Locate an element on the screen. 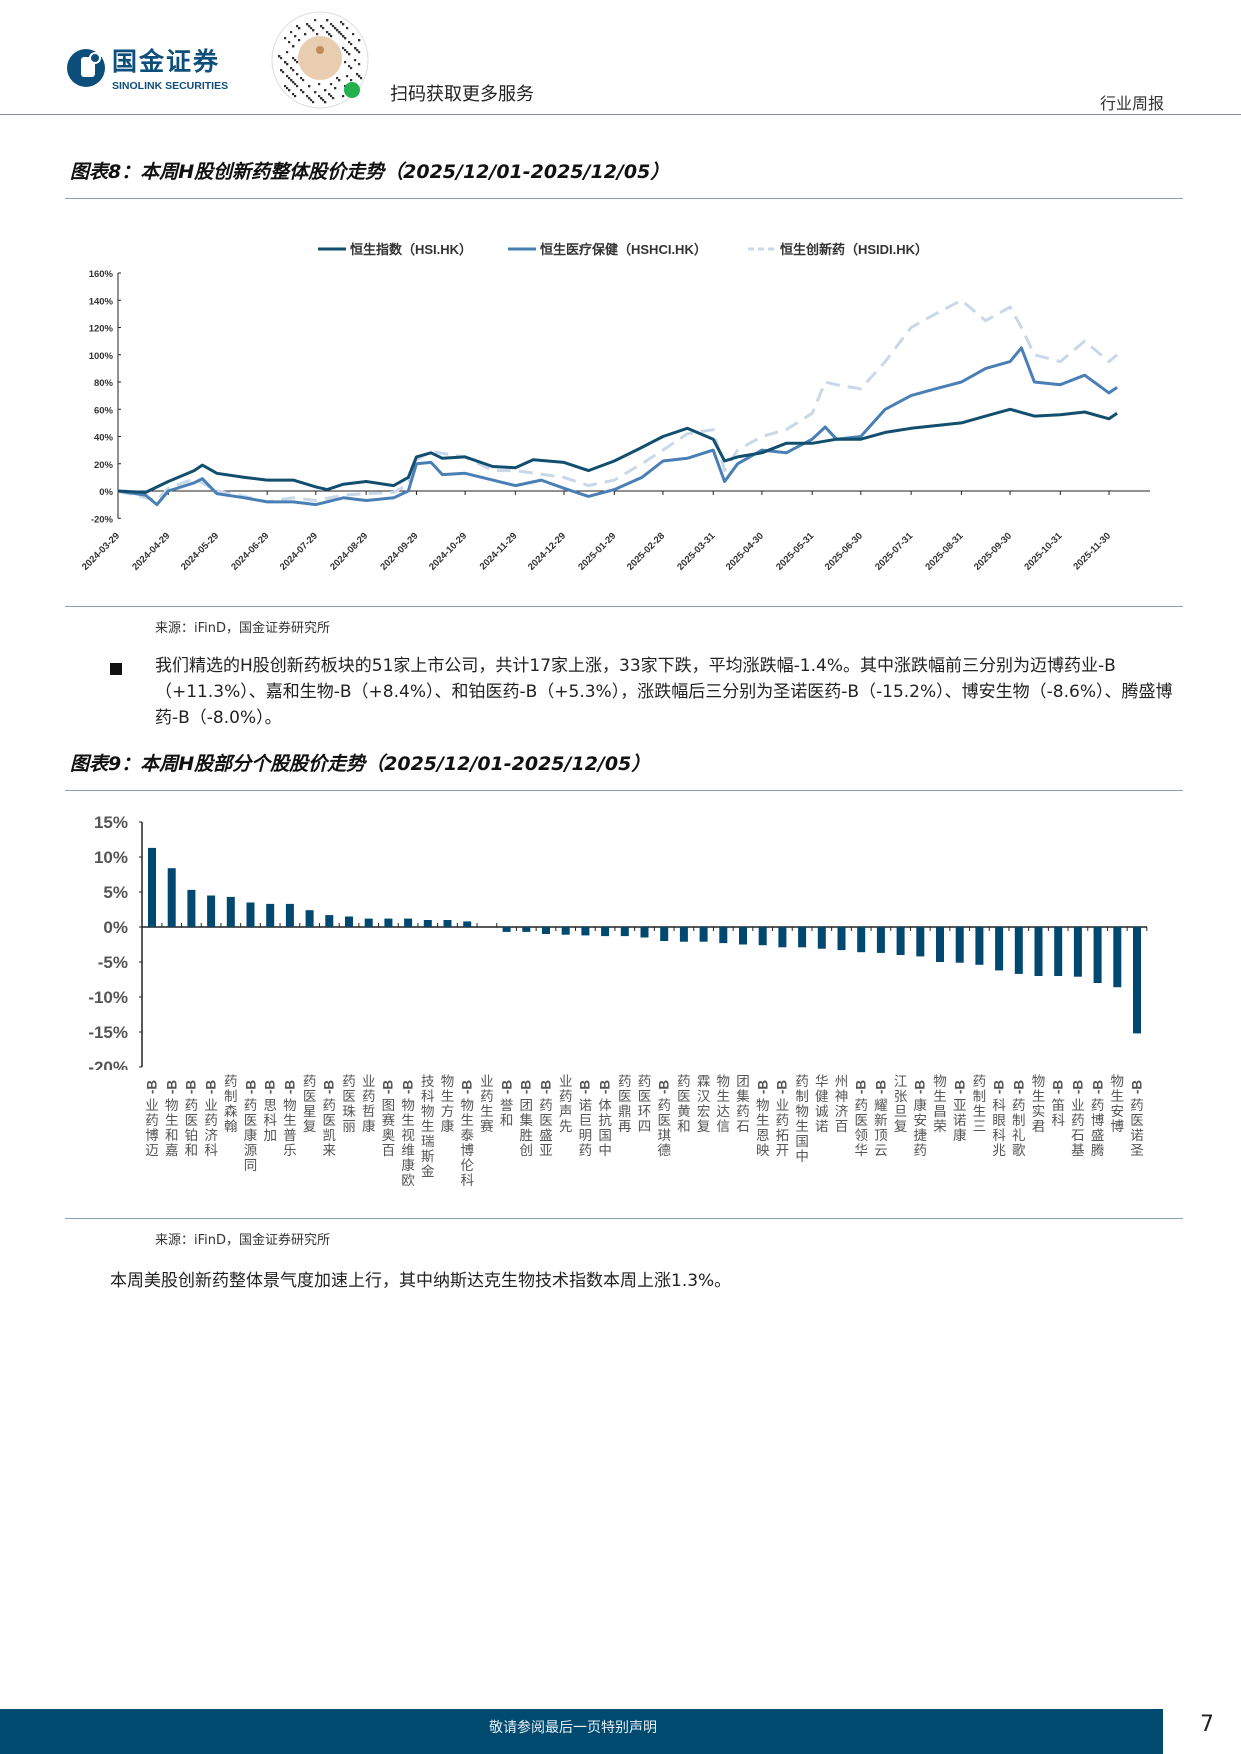 This screenshot has width=1241, height=1754. sinolink-logo-icon is located at coordinates (86, 68).